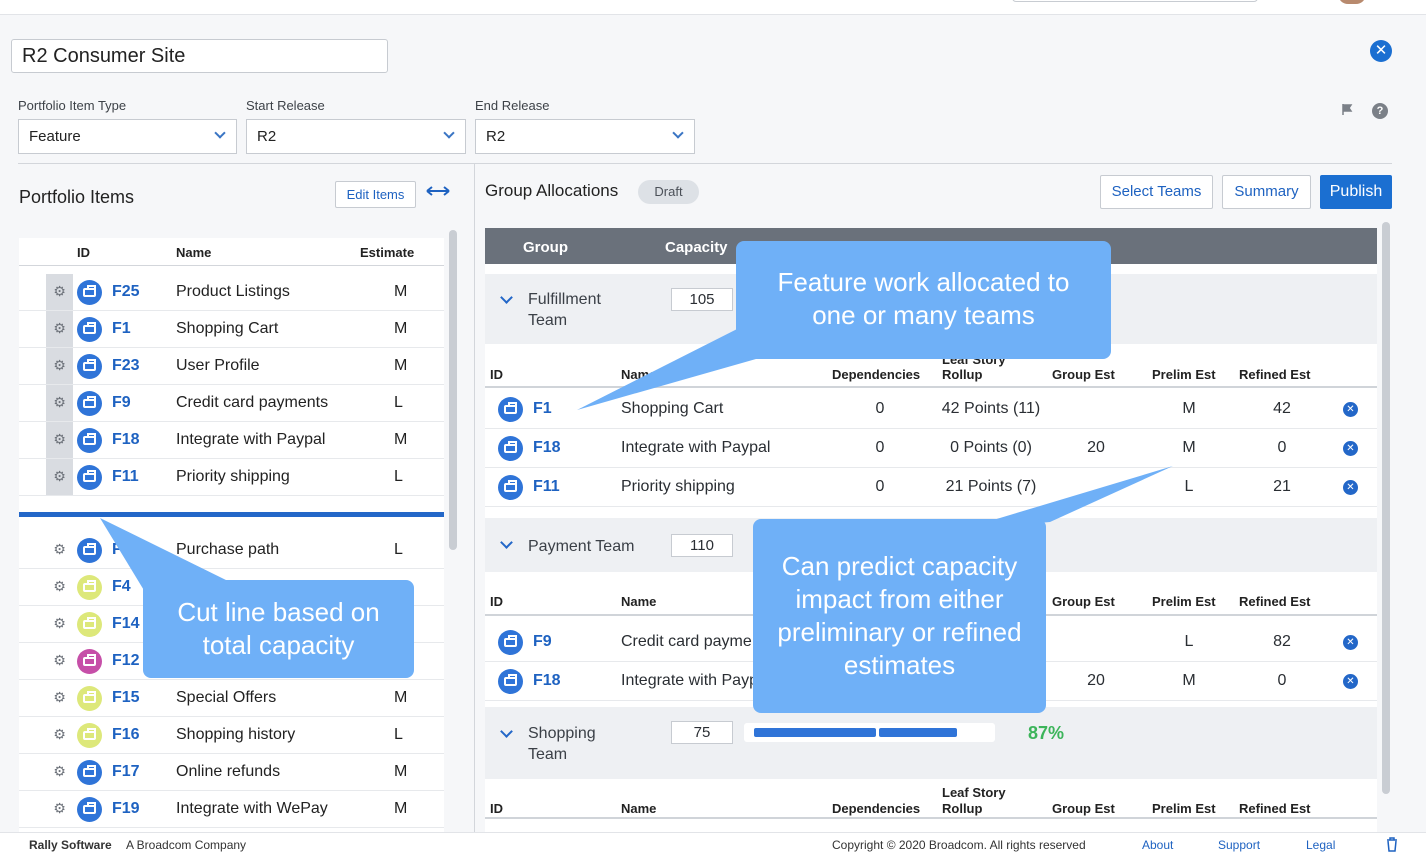 This screenshot has height=857, width=1426. I want to click on item-name: Product Listings, so click(233, 291).